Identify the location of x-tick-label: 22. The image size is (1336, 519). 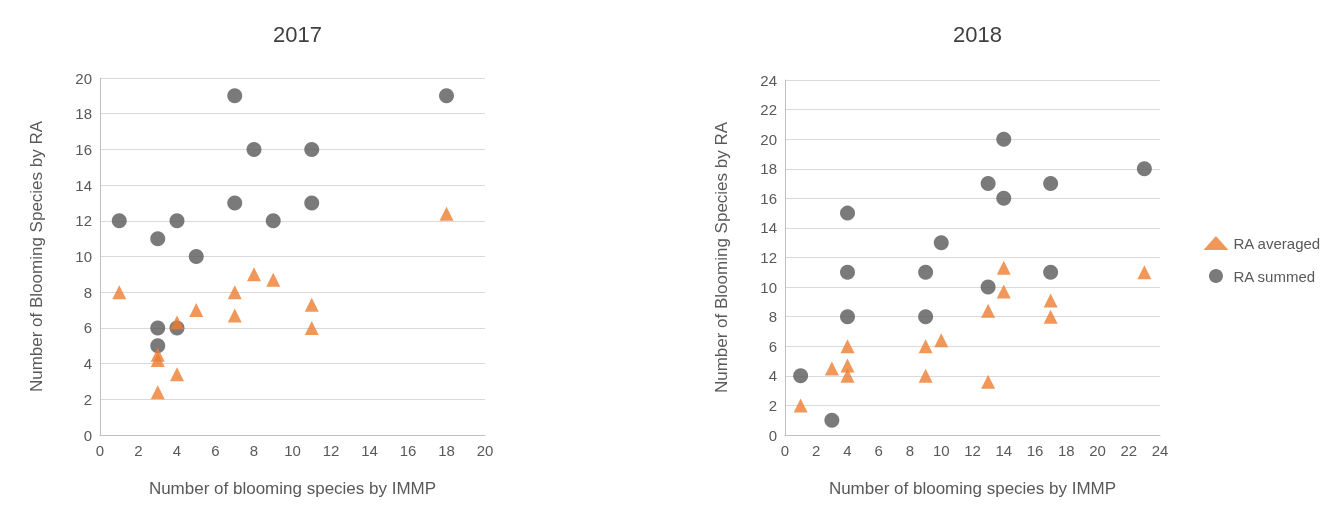
(1129, 450).